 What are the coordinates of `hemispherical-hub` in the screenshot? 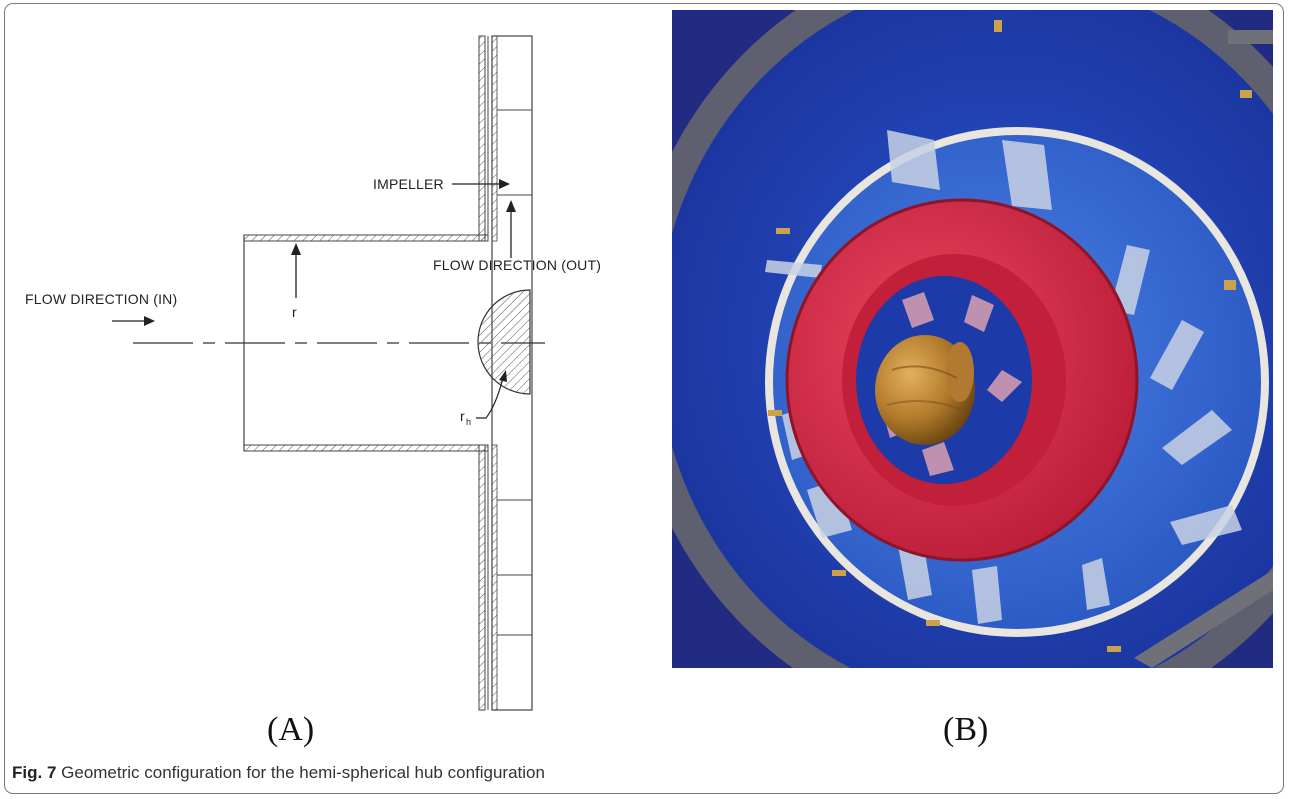 It's located at (504, 342).